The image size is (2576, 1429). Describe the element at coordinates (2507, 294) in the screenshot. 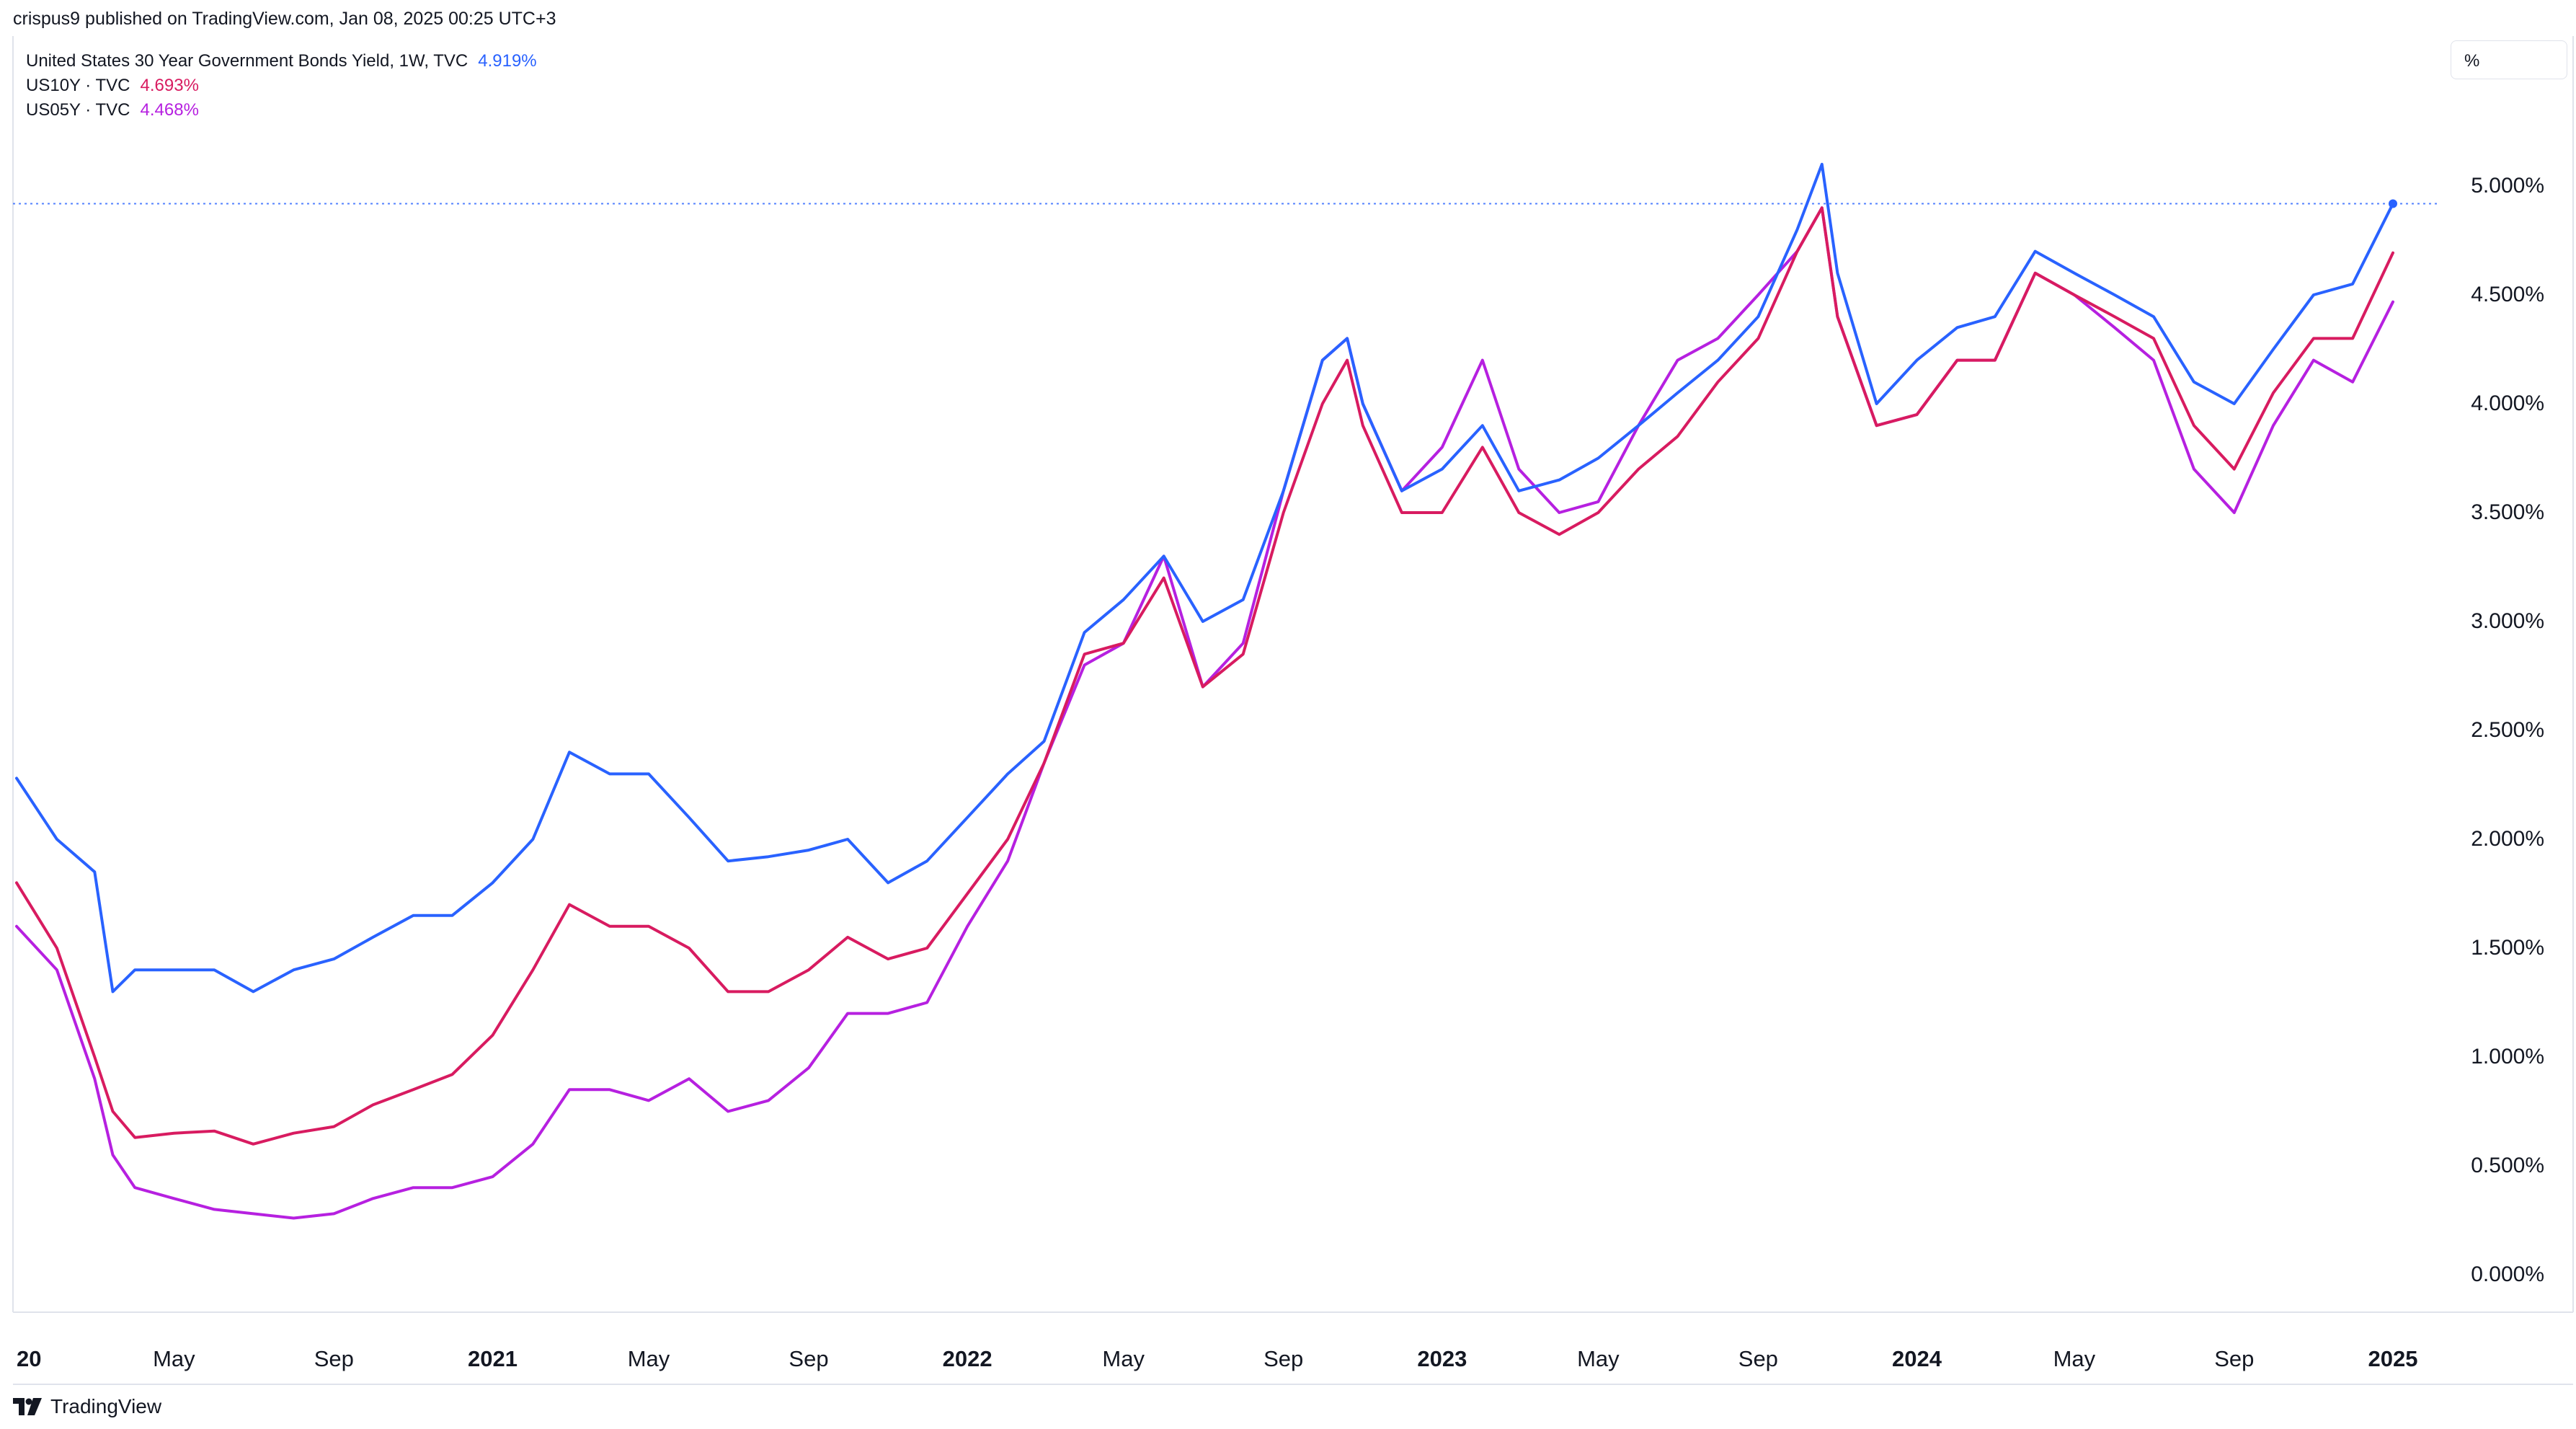

I see `y-tick-label: 4.500%` at that location.